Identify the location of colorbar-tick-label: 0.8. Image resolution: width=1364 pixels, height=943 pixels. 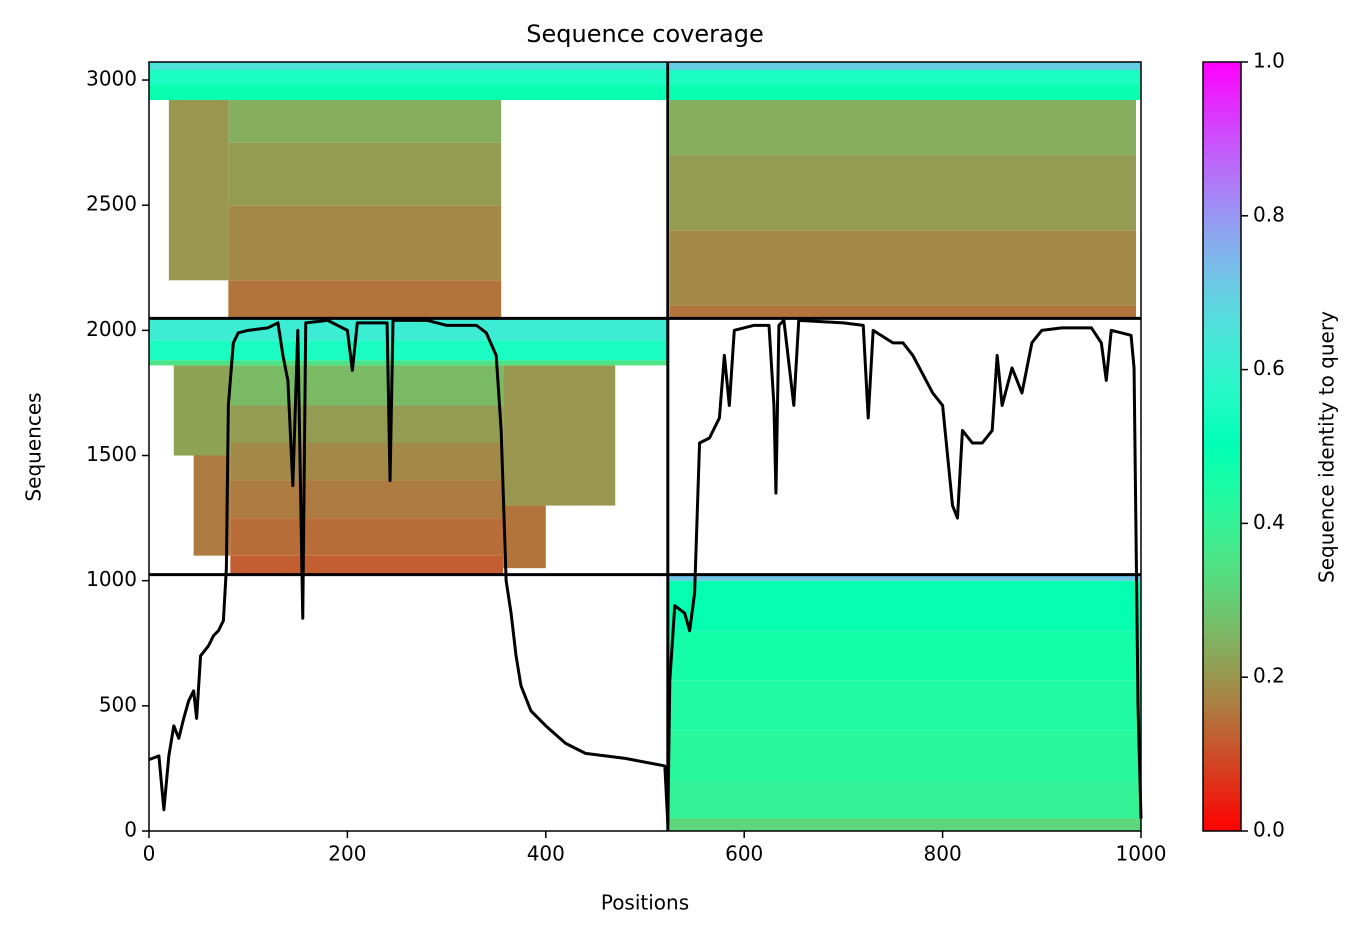
(1269, 214).